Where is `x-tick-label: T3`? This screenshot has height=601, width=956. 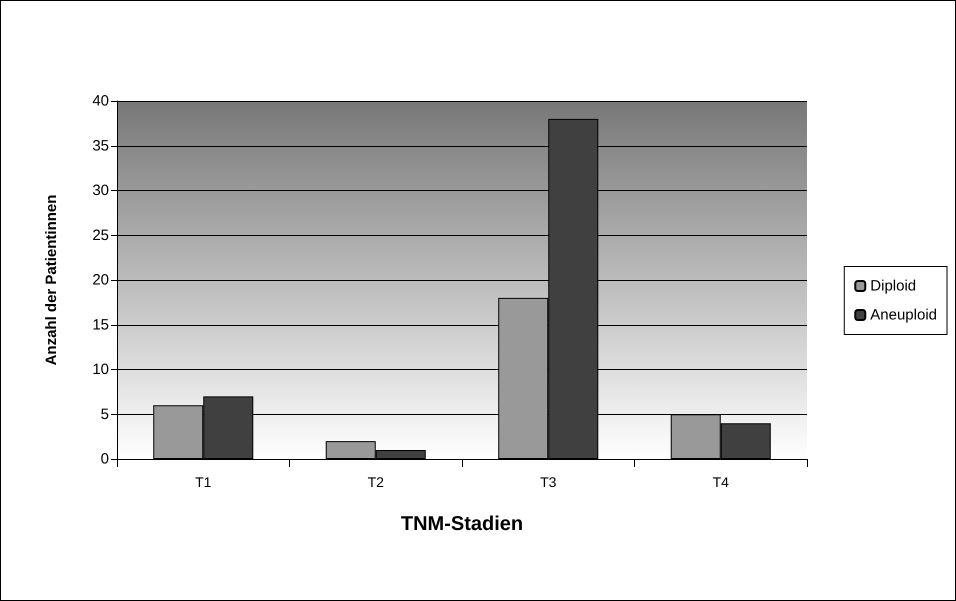
x-tick-label: T3 is located at coordinates (548, 482).